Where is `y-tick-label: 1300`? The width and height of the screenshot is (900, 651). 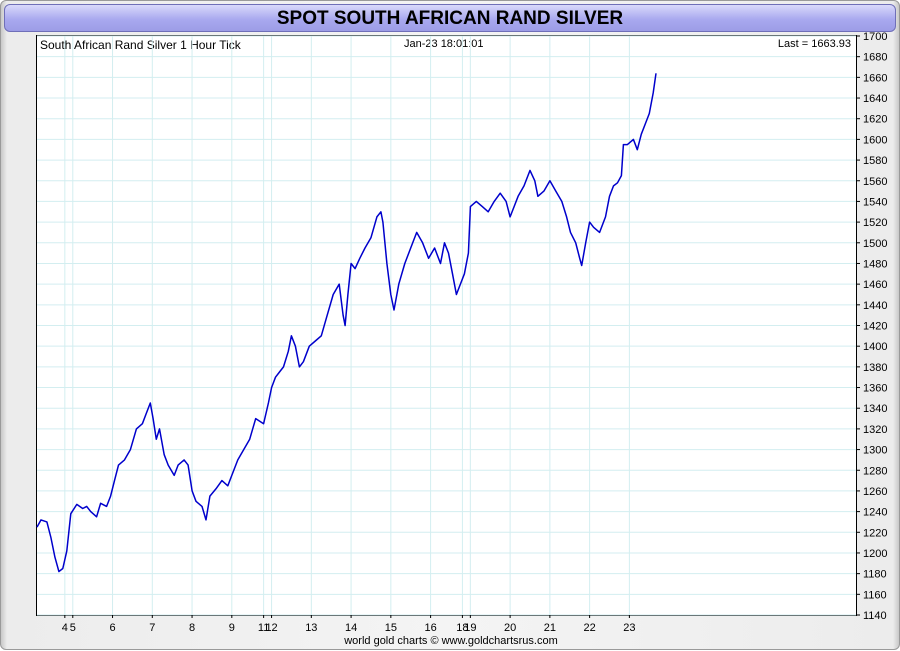
y-tick-label: 1300 is located at coordinates (875, 451).